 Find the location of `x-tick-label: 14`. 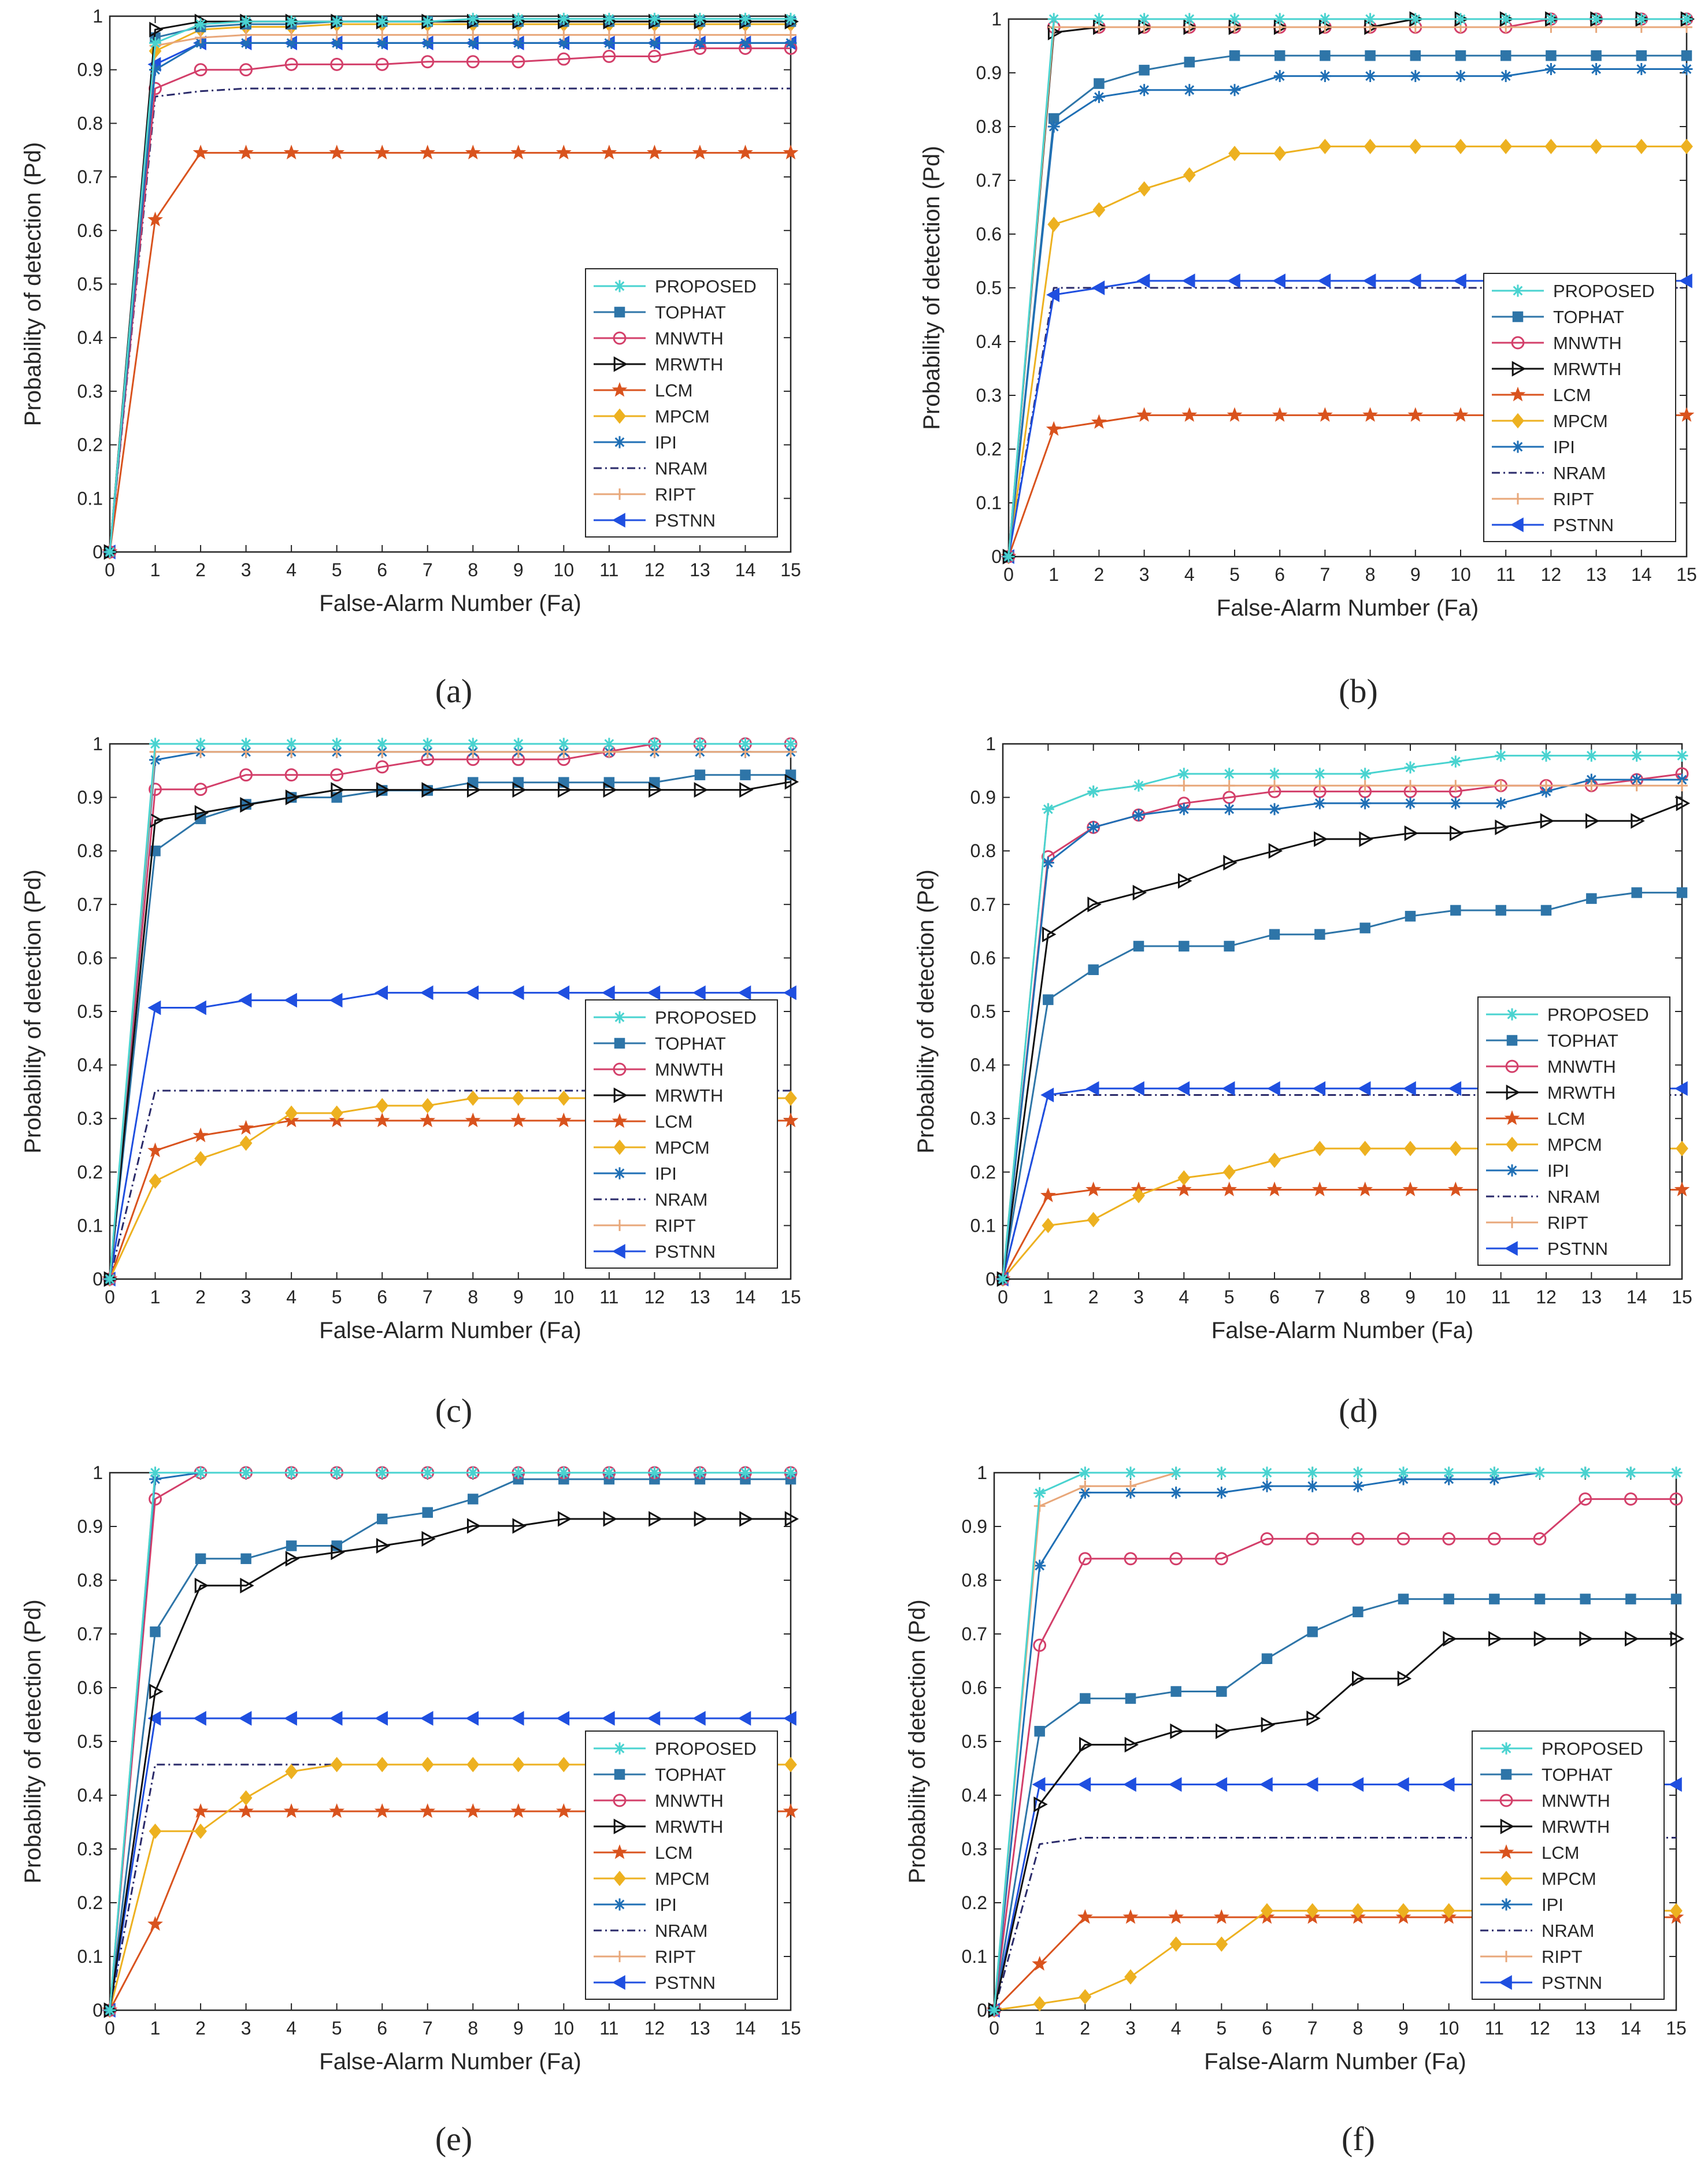

x-tick-label: 14 is located at coordinates (1637, 1297).